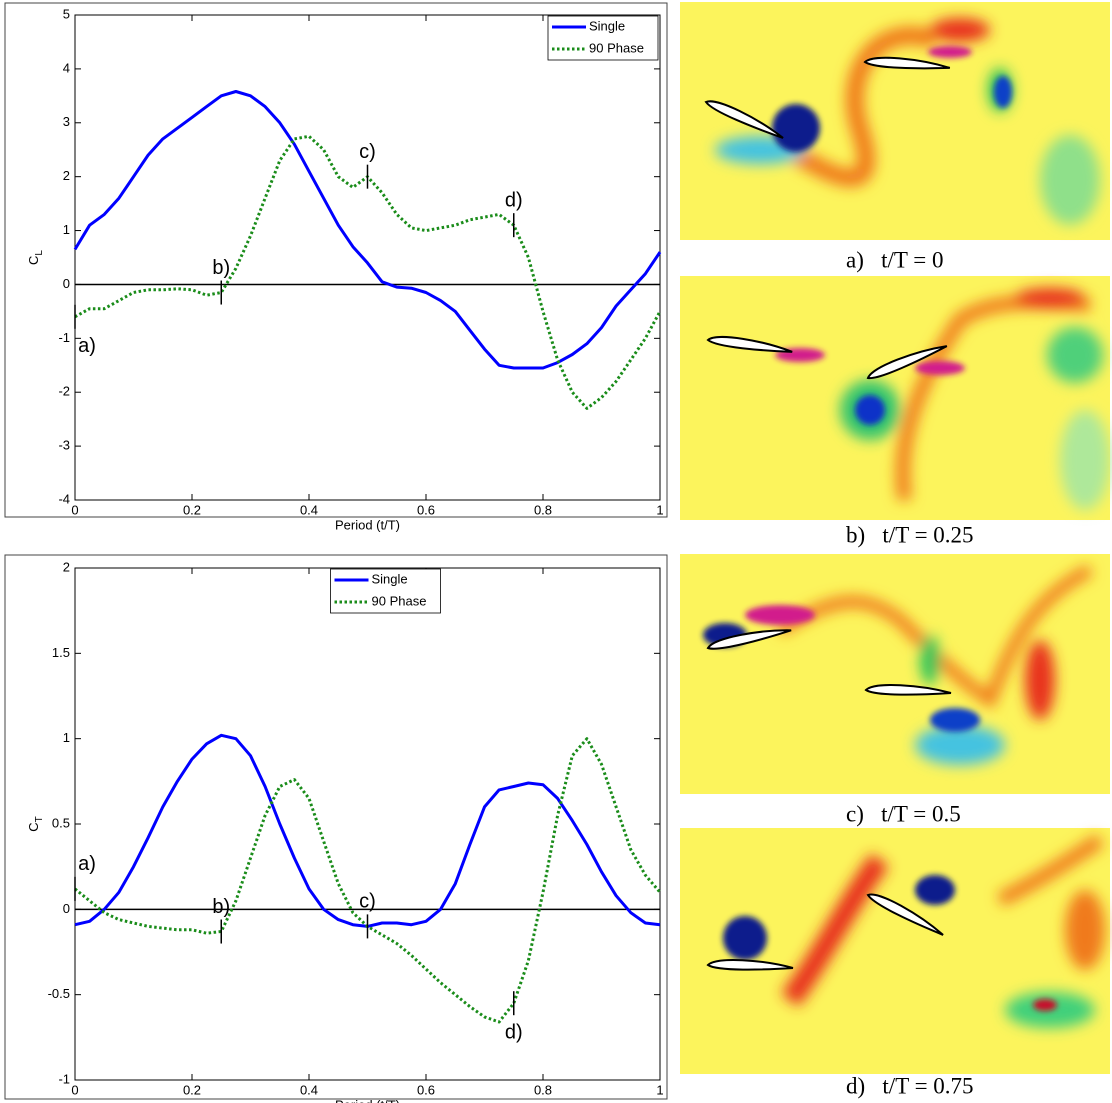 The image size is (1112, 1103). What do you see at coordinates (895, 259) in the screenshot?
I see `image-caption: a) t/T = 0` at bounding box center [895, 259].